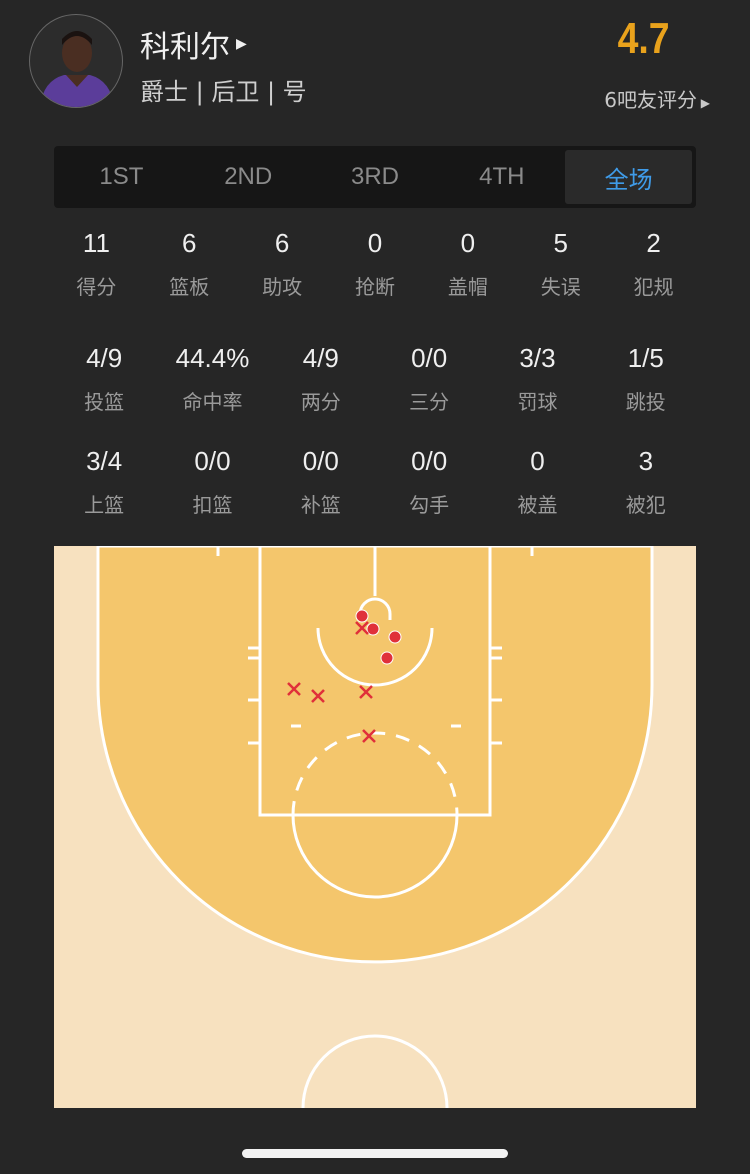  I want to click on player-rating: 4.7, so click(643, 38).